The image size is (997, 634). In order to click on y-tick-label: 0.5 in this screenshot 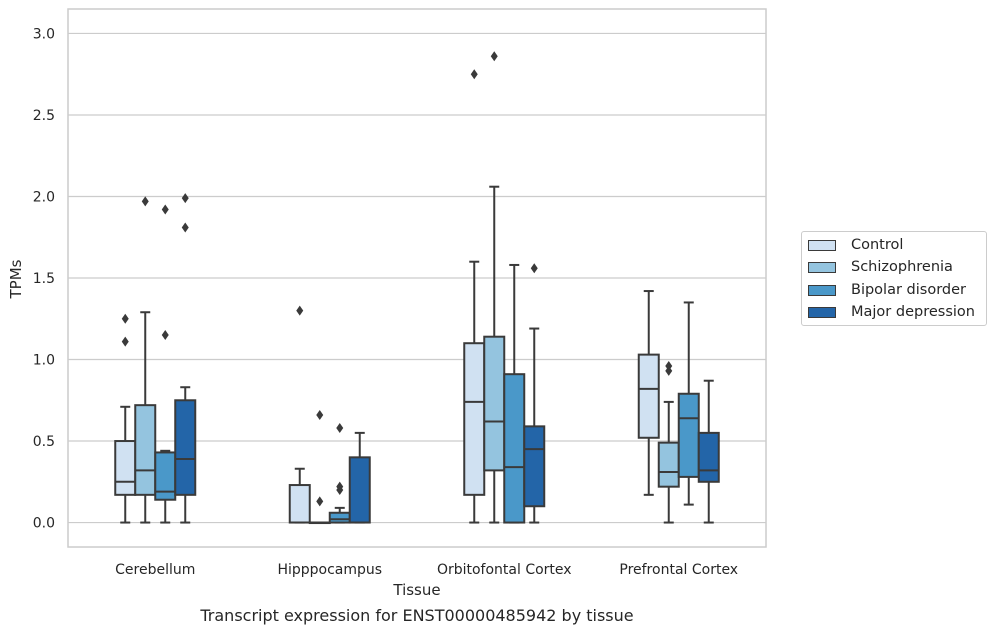, I will do `click(44, 442)`.